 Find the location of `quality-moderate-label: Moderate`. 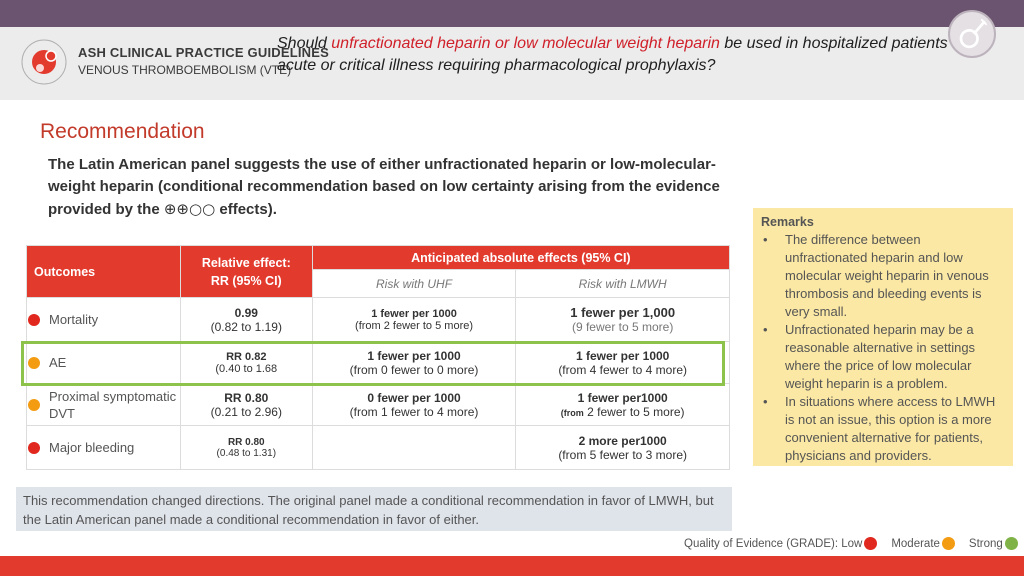

quality-moderate-label: Moderate is located at coordinates (915, 543).